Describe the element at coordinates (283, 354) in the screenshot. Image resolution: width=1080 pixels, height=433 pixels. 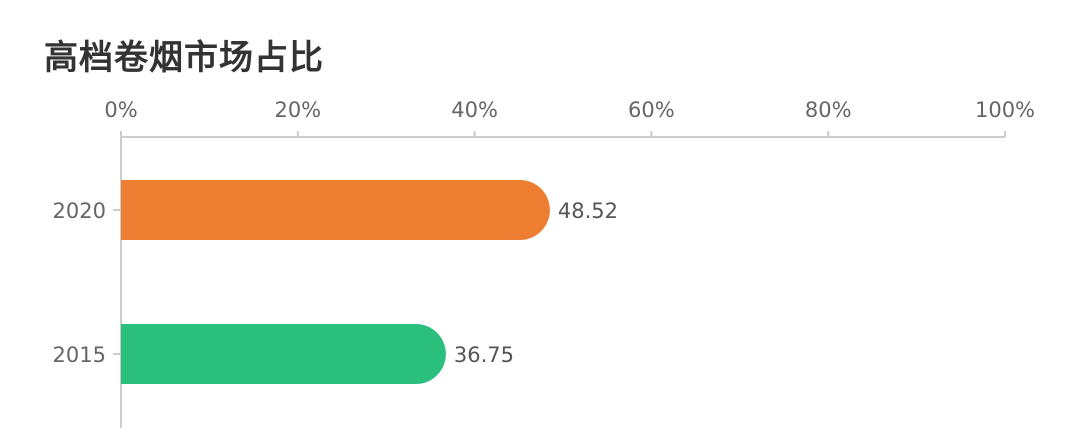
I see `bar-2015` at that location.